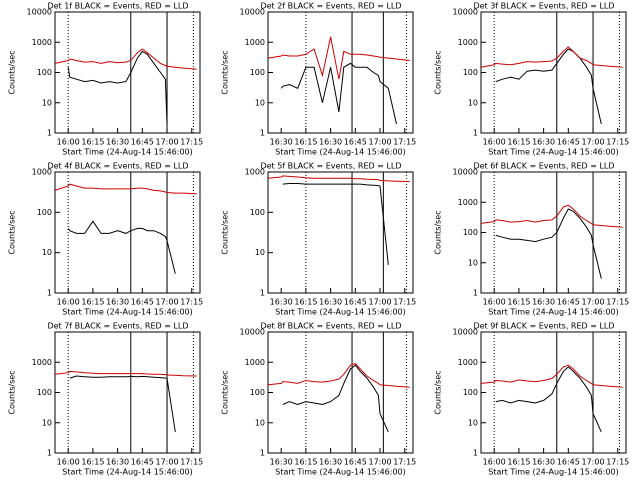  I want to click on chart-title: Det 4f BLACK = Events, RED = LLD, so click(117, 166).